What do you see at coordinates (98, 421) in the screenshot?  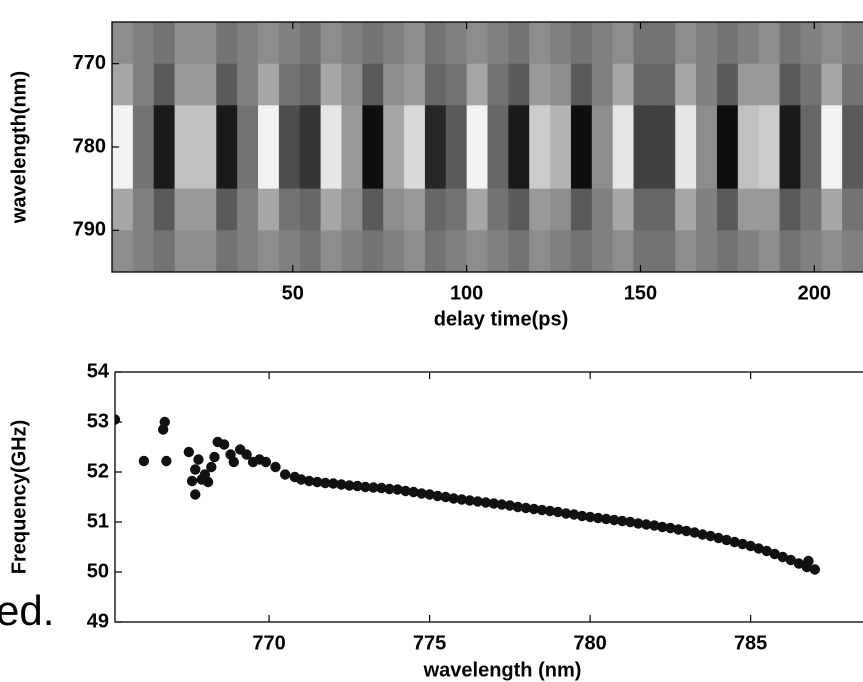 I see `y-tick-label: 53` at bounding box center [98, 421].